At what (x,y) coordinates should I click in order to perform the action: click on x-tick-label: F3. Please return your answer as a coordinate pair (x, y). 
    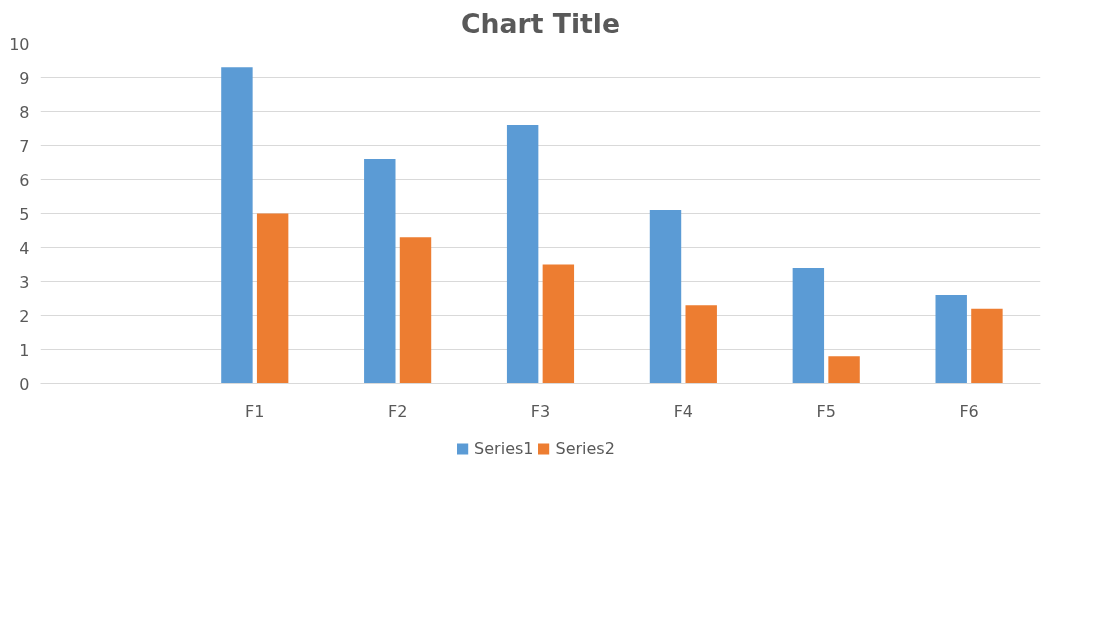
    Looking at the image, I should click on (540, 411).